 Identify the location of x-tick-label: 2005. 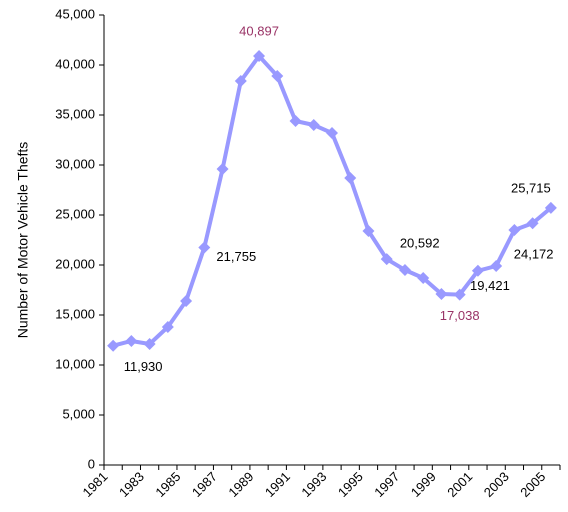
(532, 484).